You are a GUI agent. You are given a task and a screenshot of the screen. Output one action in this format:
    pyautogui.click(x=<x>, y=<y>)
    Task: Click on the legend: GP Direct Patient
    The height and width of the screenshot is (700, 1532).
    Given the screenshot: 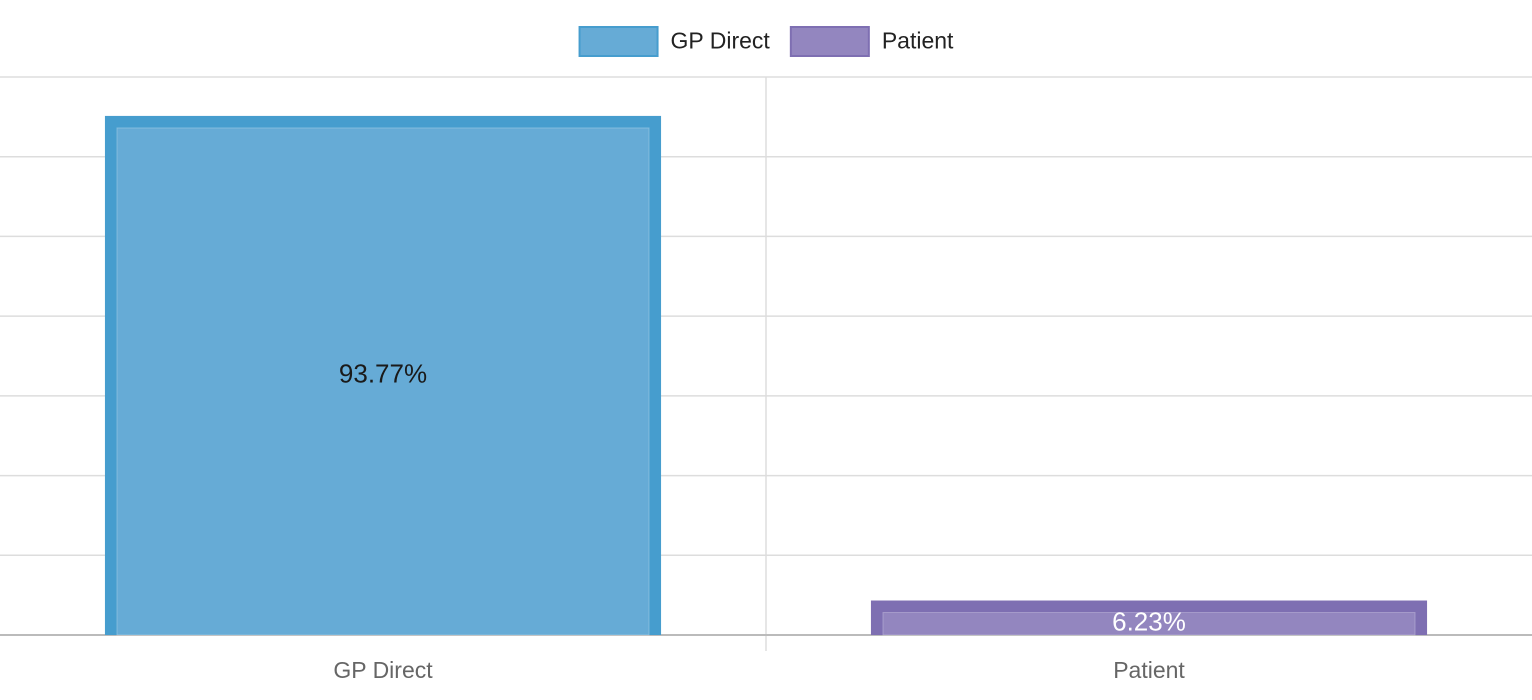 What is the action you would take?
    pyautogui.click(x=766, y=41)
    